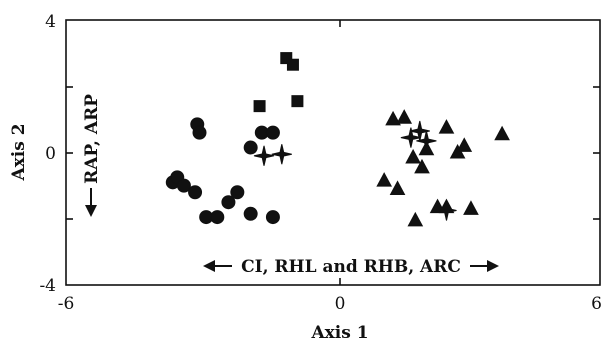 This screenshot has height=350, width=603. I want to click on horizontal-annotation-text: CI, RHL and RHB, ARC, so click(351, 267).